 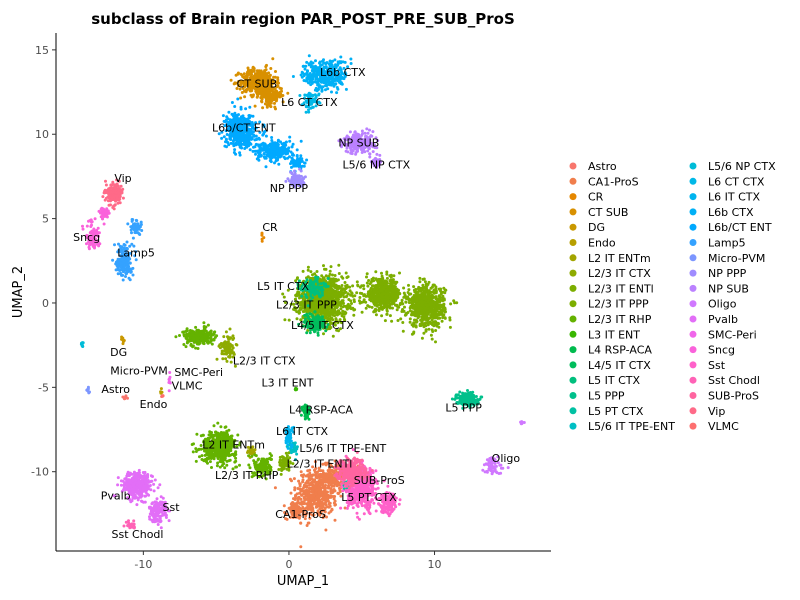 What do you see at coordinates (125, 397) in the screenshot?
I see `series-astro` at bounding box center [125, 397].